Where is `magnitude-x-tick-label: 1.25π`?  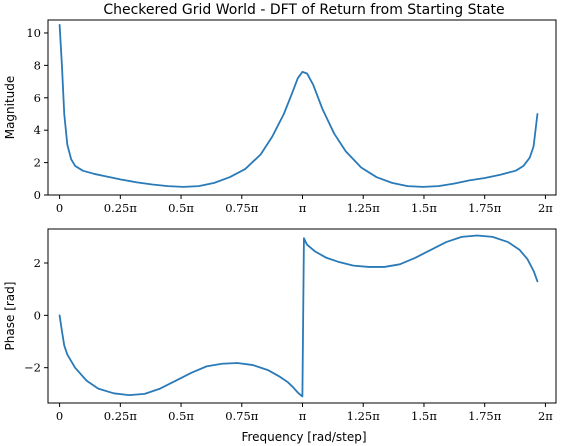 magnitude-x-tick-label: 1.25π is located at coordinates (364, 208).